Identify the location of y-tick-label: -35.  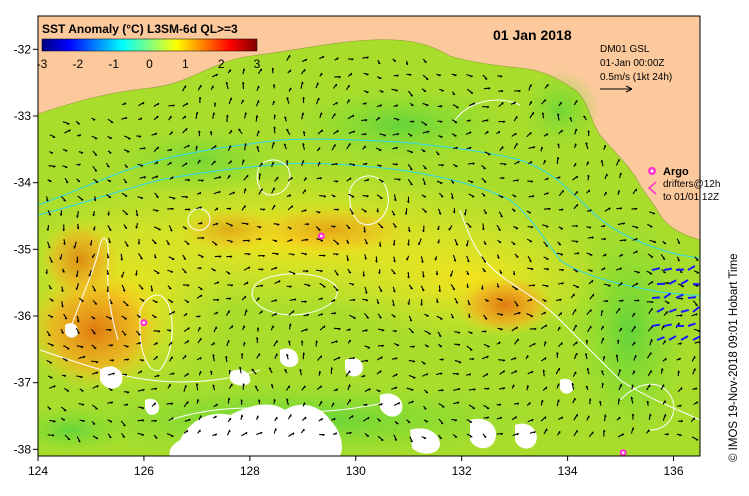
(23, 249).